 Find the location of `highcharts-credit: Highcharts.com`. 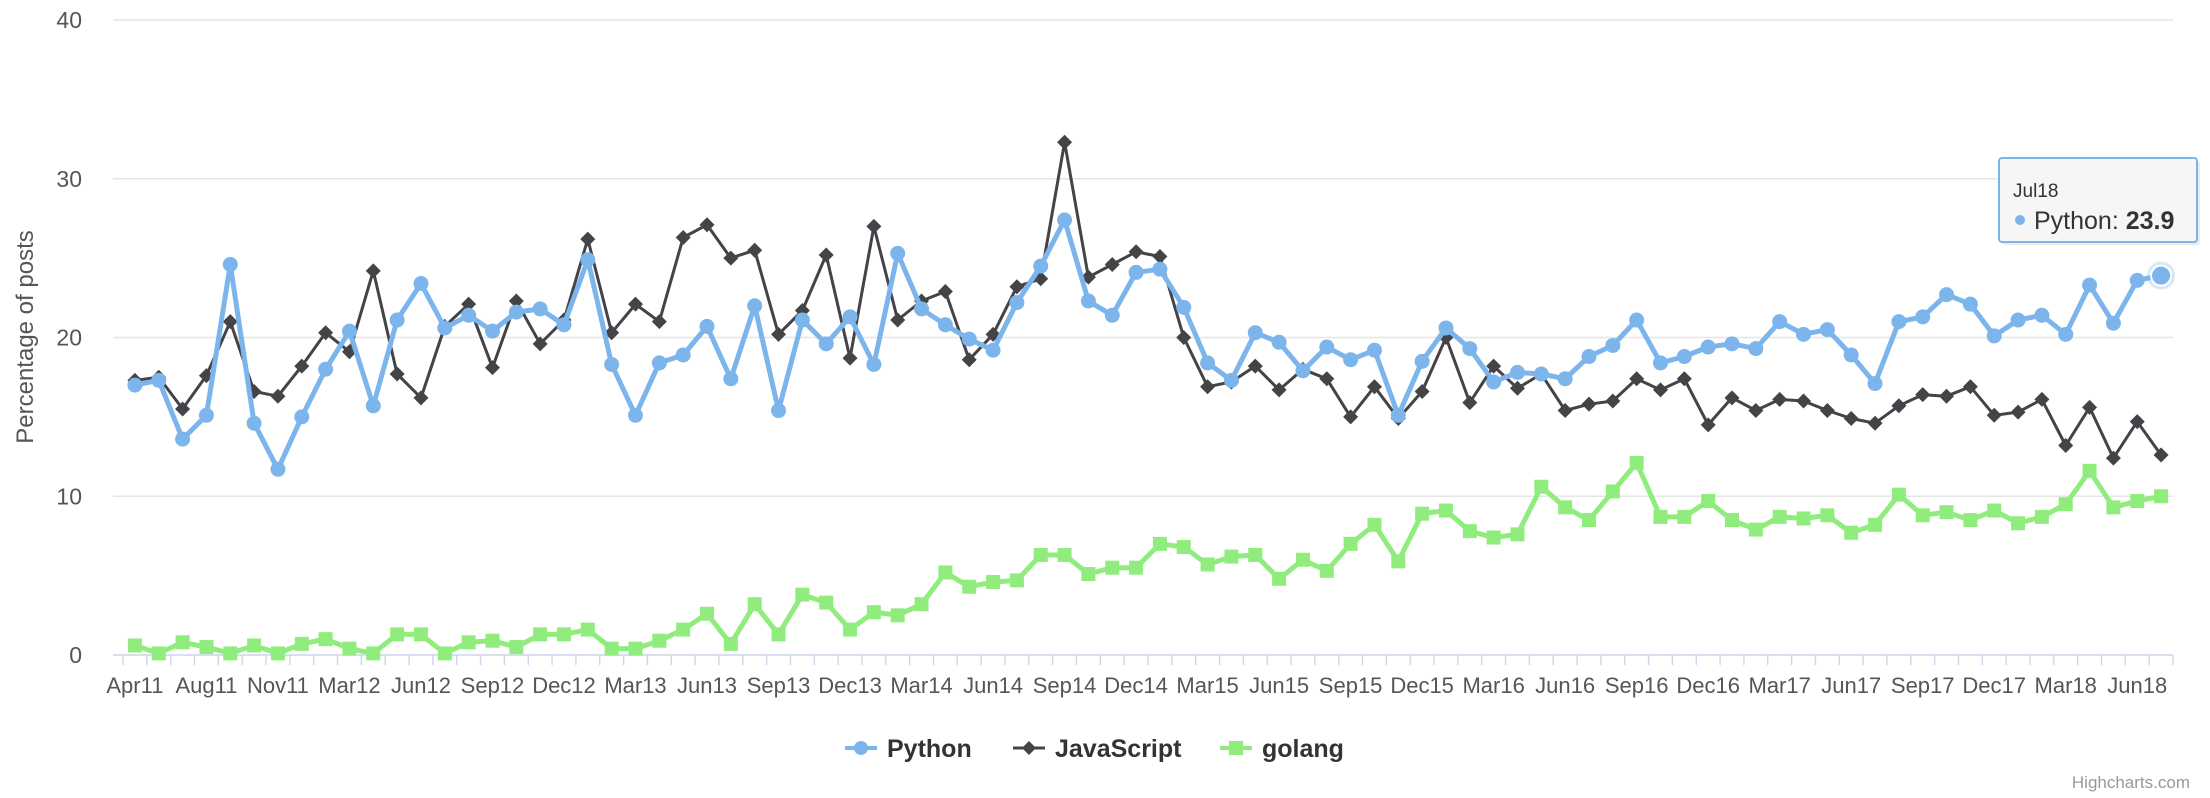

highcharts-credit: Highcharts.com is located at coordinates (2131, 782).